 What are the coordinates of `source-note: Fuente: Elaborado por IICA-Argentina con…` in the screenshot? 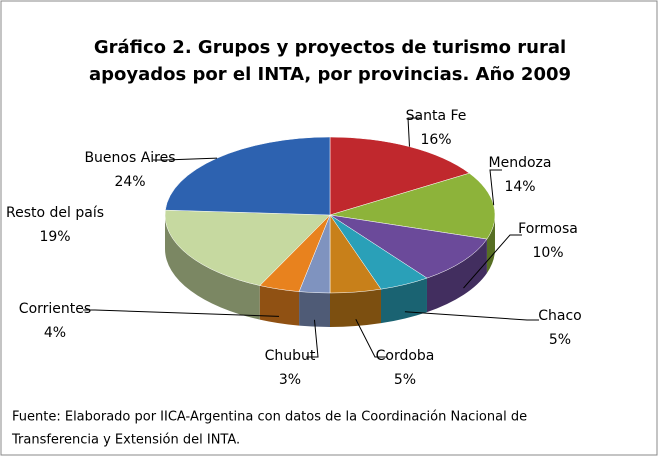 It's located at (269, 417).